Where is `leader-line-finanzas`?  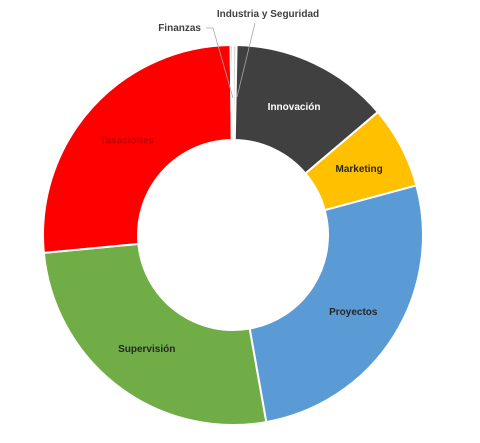 leader-line-finanzas is located at coordinates (220, 63).